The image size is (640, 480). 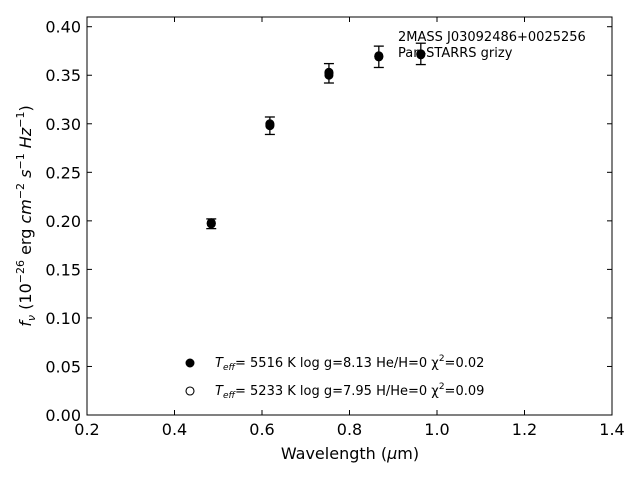 What do you see at coordinates (230, 396) in the screenshot?
I see `legend-teff-sub-2: eff` at bounding box center [230, 396].